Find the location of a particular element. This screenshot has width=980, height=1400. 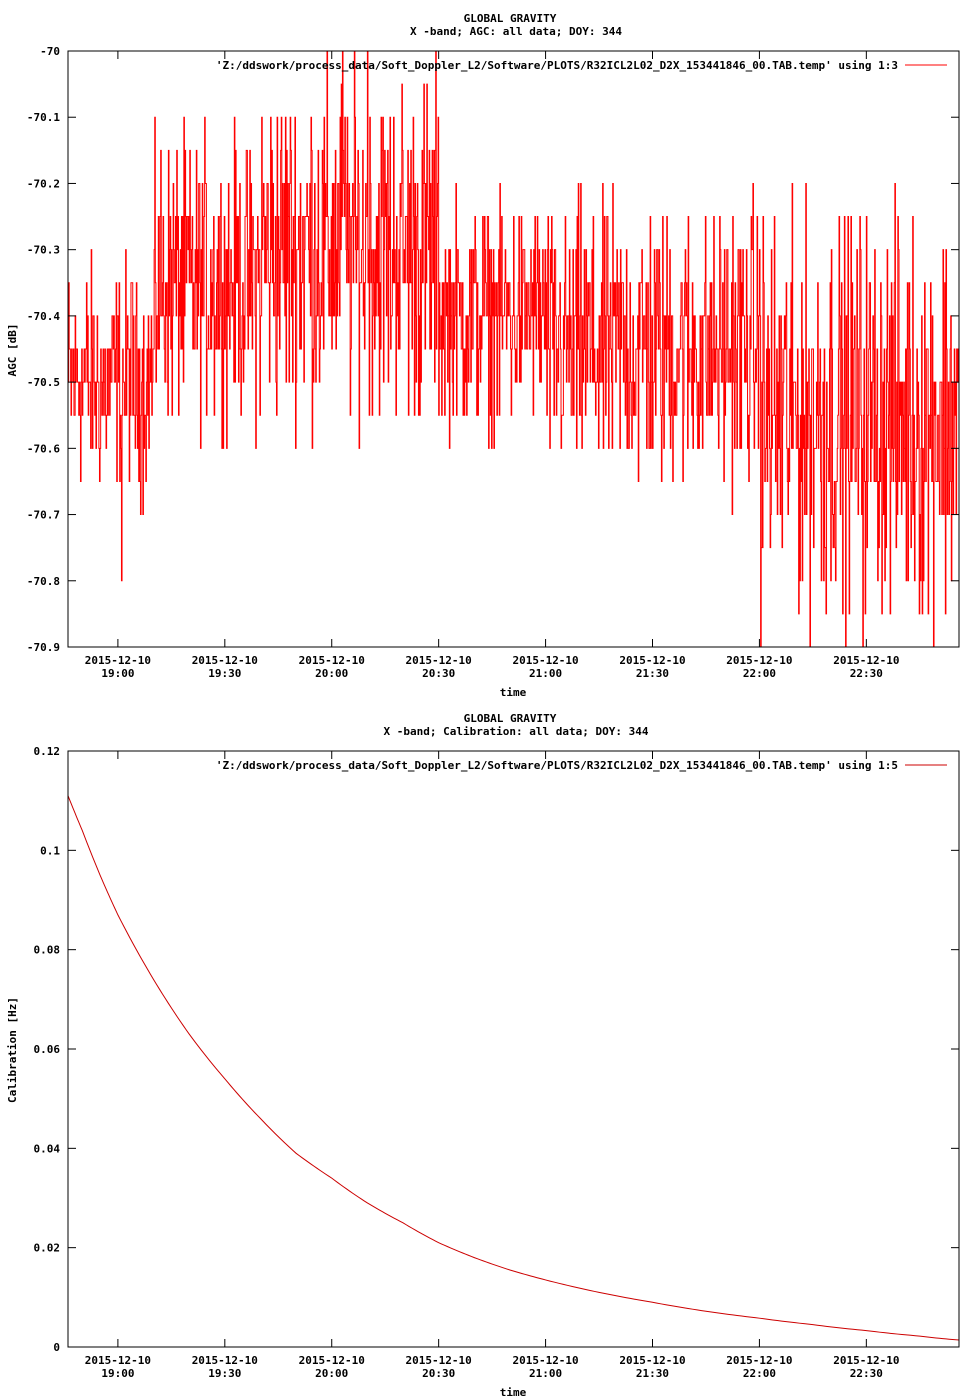

y-tick-label: -70.9 is located at coordinates (43, 647).